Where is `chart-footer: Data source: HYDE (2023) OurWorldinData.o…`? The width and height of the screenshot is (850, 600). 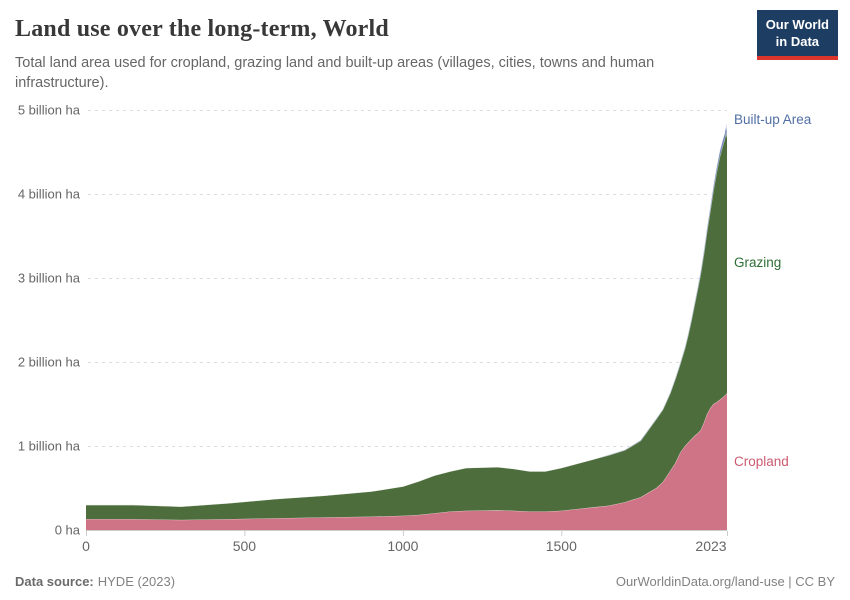 chart-footer: Data source: HYDE (2023) OurWorldinData.o… is located at coordinates (425, 581).